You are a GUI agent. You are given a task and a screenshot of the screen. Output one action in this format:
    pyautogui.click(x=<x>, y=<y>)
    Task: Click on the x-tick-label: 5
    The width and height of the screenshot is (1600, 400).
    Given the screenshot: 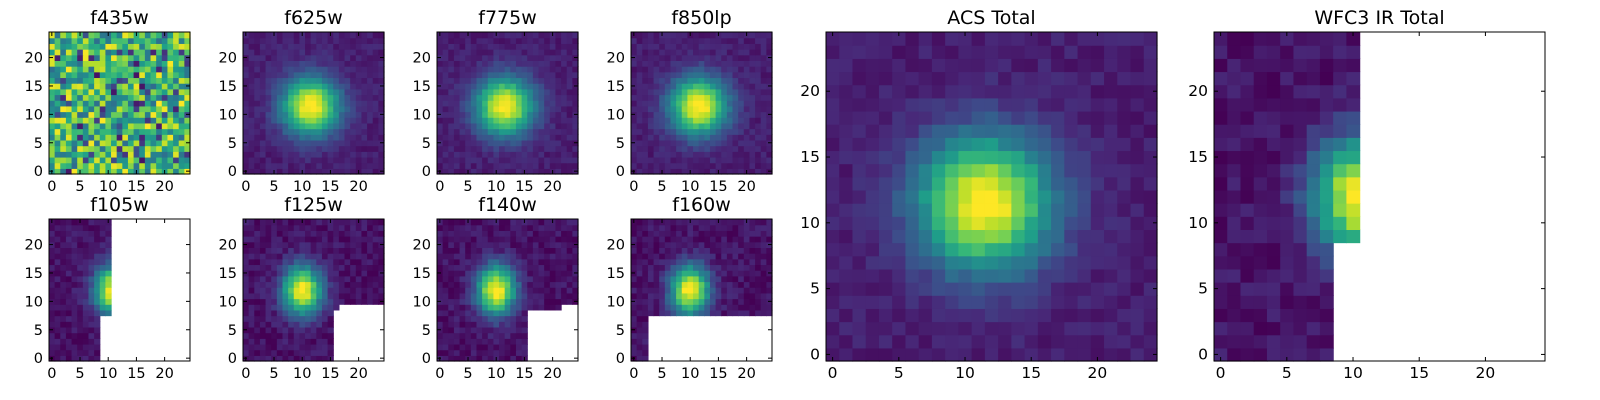 What is the action you would take?
    pyautogui.click(x=79, y=374)
    